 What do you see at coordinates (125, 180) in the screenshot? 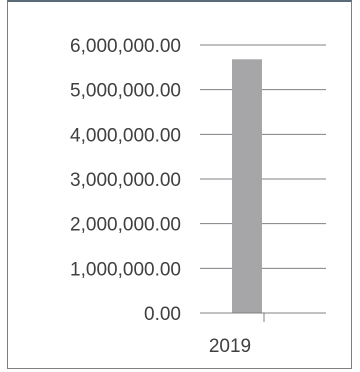
I see `y-tick-label: 3,000,000.00` at bounding box center [125, 180].